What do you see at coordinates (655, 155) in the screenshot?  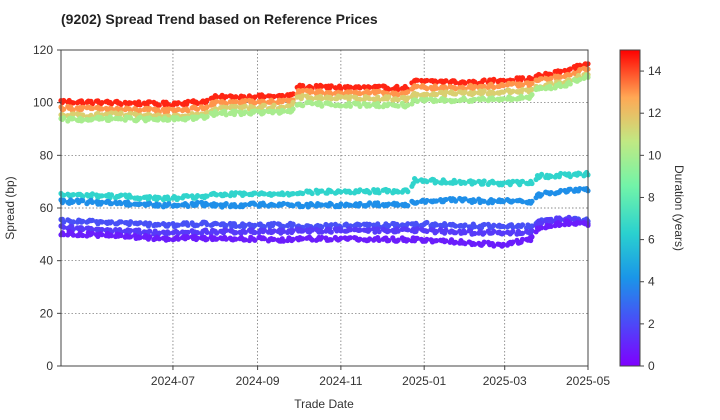 I see `colorbar-tick-label: 10` at bounding box center [655, 155].